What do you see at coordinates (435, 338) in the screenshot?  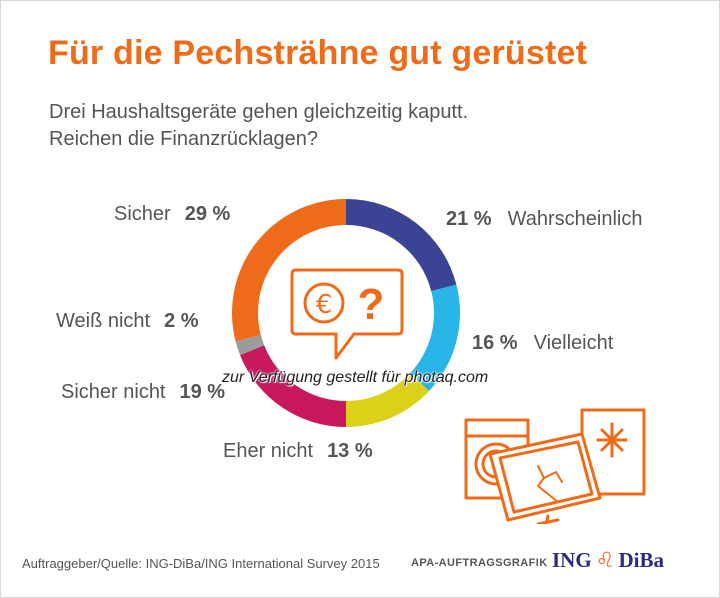 I see `donut-segment-vielleicht` at bounding box center [435, 338].